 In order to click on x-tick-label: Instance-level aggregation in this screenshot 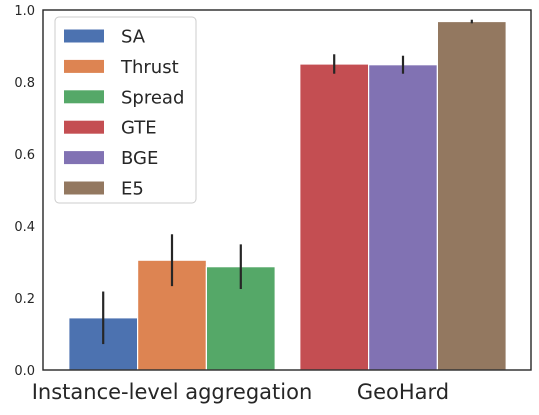, I will do `click(172, 392)`.